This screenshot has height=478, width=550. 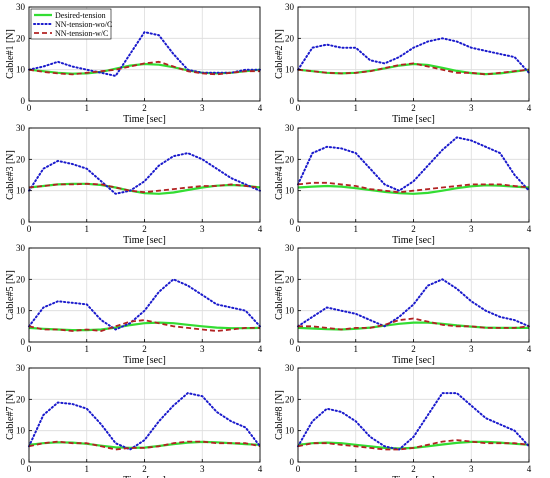 I want to click on y-axis-label: Cable#7 [N], so click(x=10, y=415).